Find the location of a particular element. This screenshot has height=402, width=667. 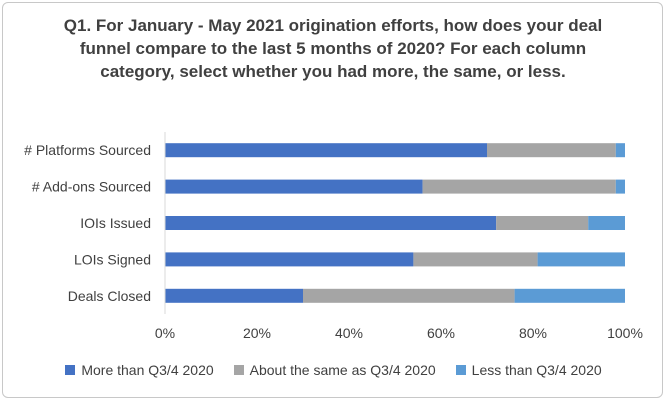

x-tick-label: 60% is located at coordinates (441, 333).